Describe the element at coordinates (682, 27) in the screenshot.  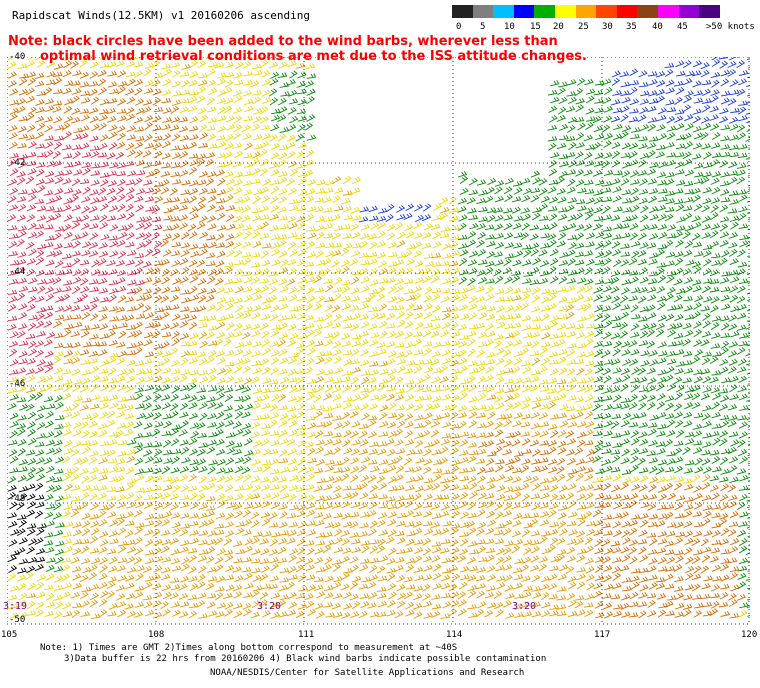
I see `legend-label: 45` at that location.